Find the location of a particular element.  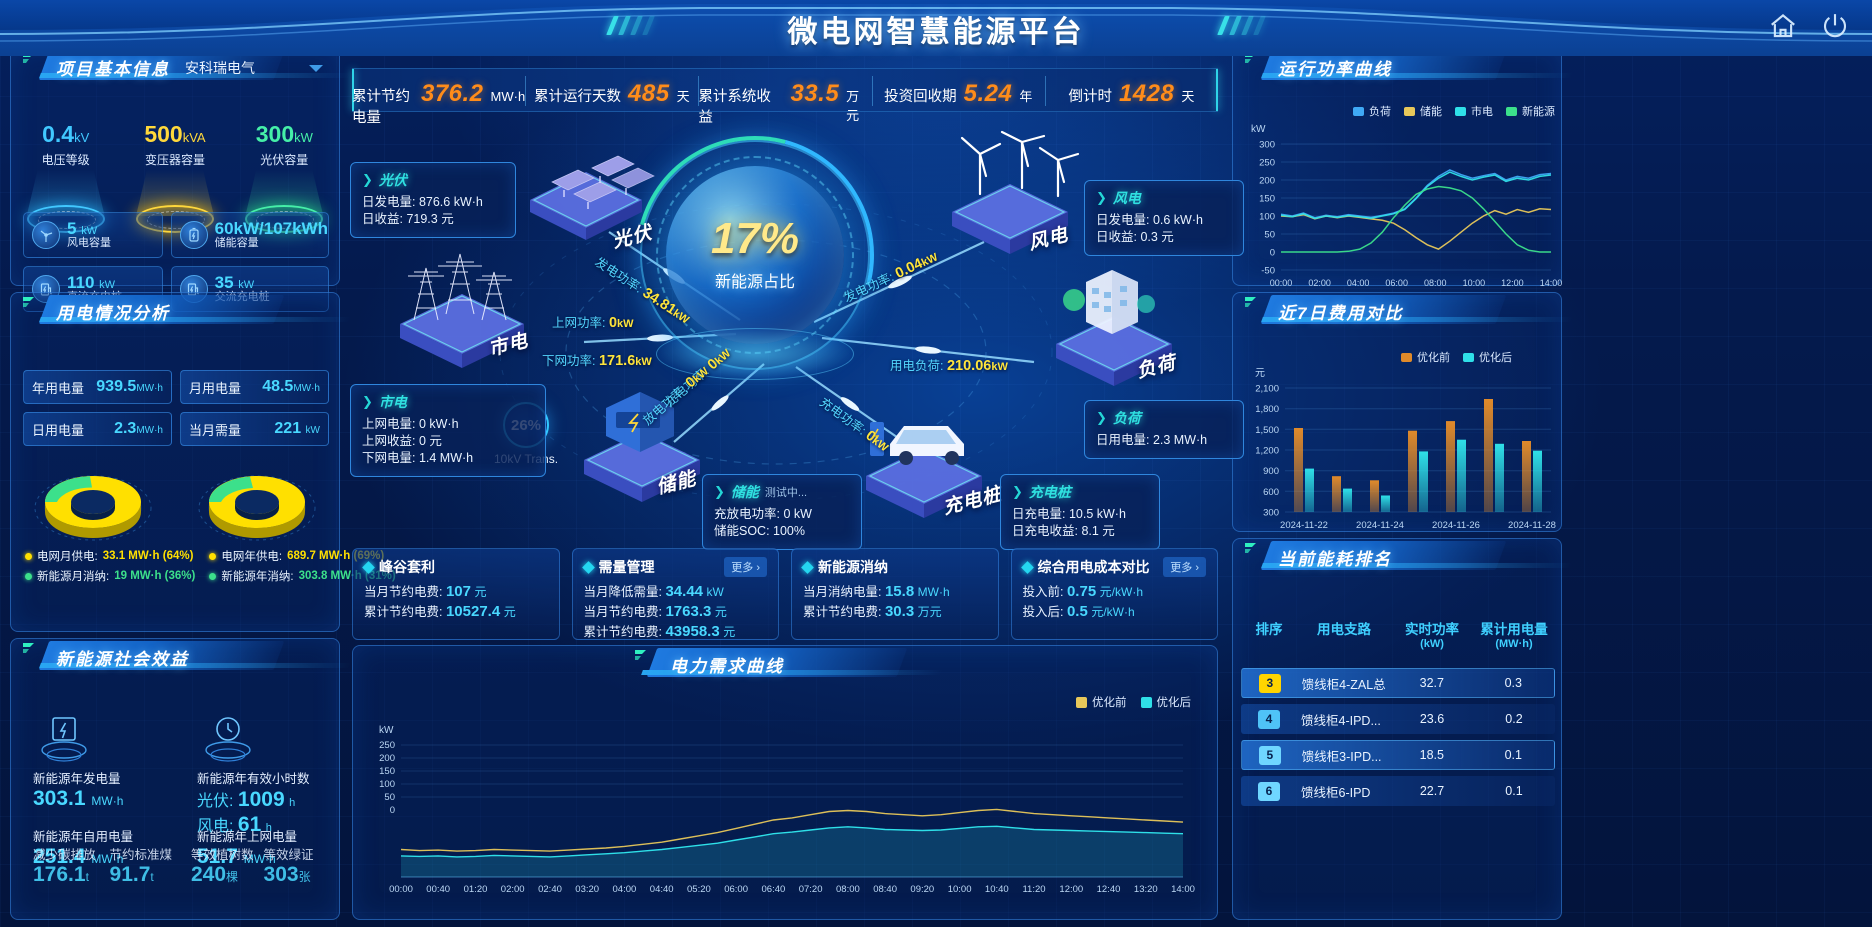

legend-item: 市电 is located at coordinates (1474, 111).